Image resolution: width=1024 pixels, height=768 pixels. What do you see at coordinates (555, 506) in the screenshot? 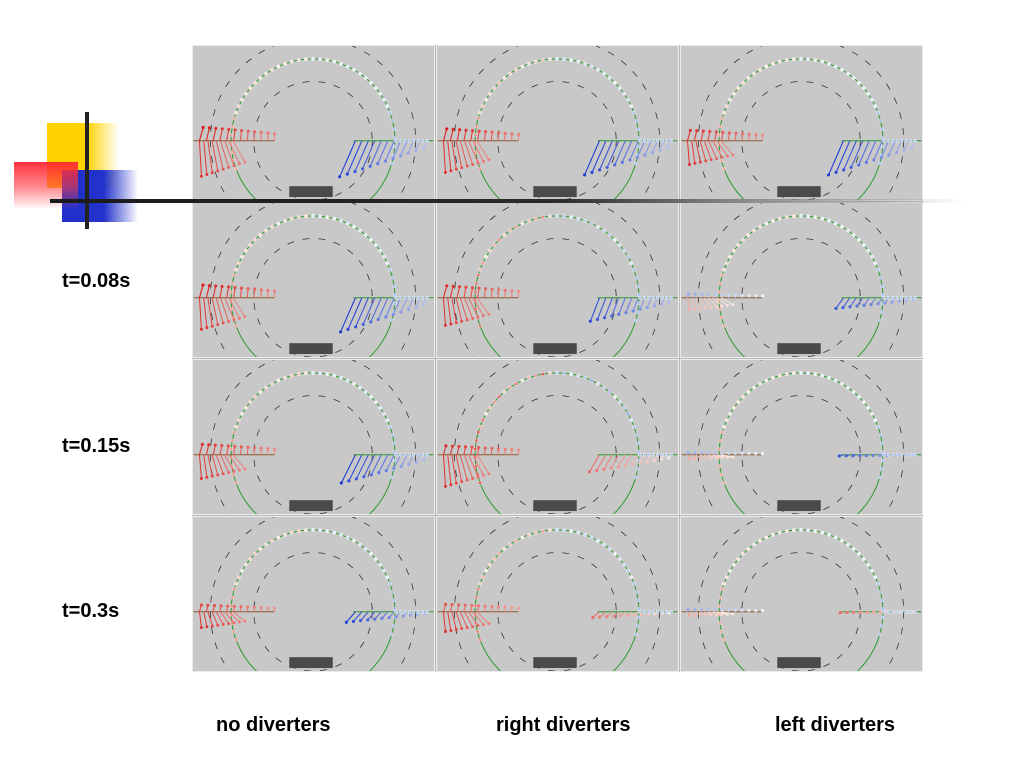
I see `wall-block` at bounding box center [555, 506].